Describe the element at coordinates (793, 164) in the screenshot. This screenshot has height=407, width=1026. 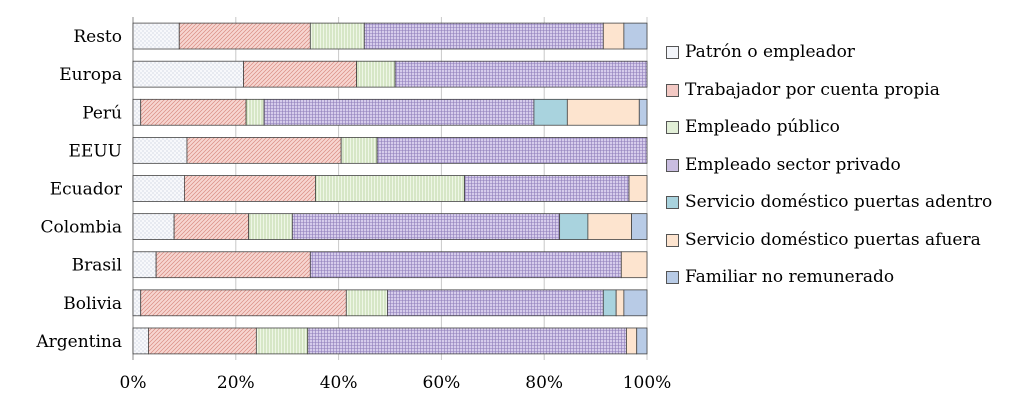
I see `legend-label: Empleado sector privado` at that location.